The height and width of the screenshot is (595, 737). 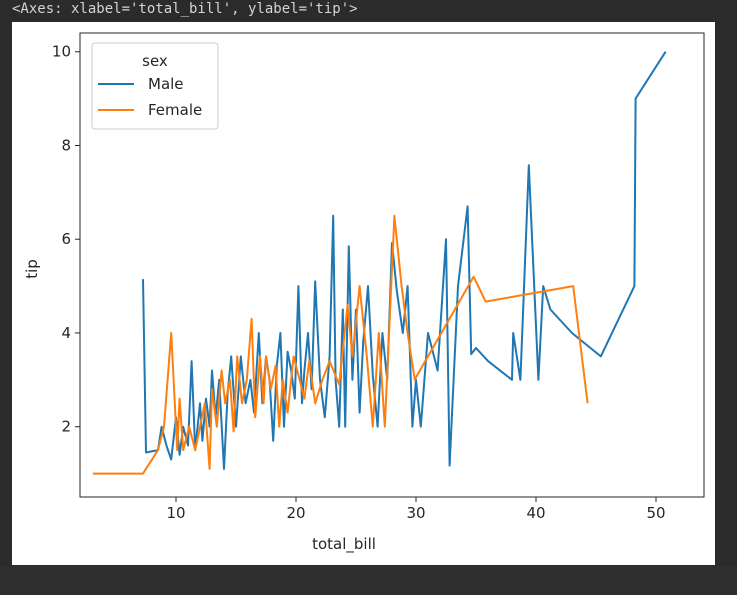 I want to click on legend-title: sex, so click(x=155, y=61).